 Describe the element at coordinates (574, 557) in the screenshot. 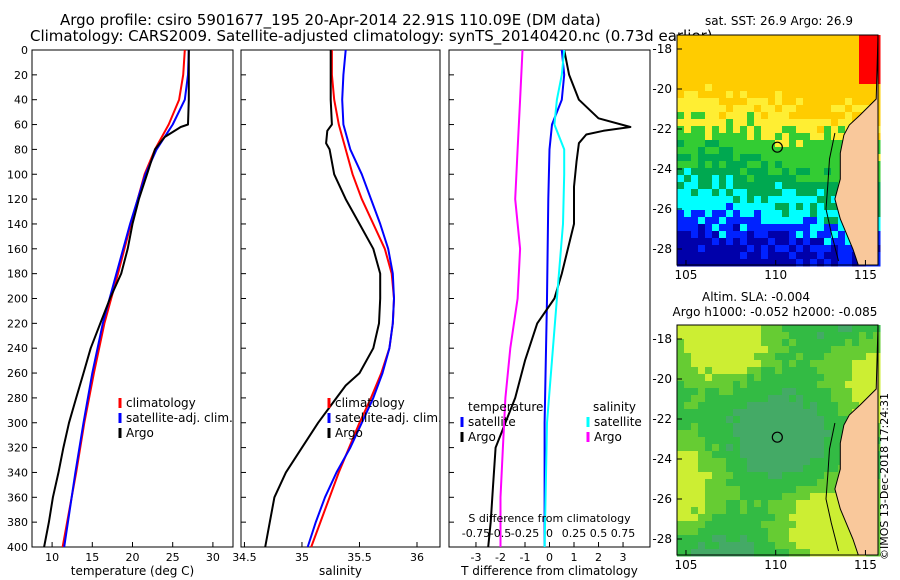

I see `x-tick-label: 1` at that location.